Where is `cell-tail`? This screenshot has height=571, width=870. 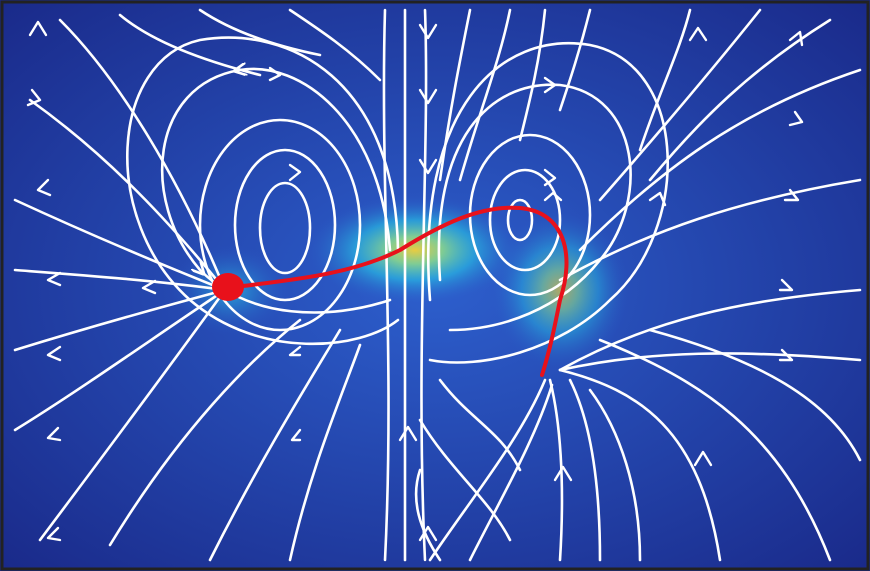 cell-tail is located at coordinates (401, 291).